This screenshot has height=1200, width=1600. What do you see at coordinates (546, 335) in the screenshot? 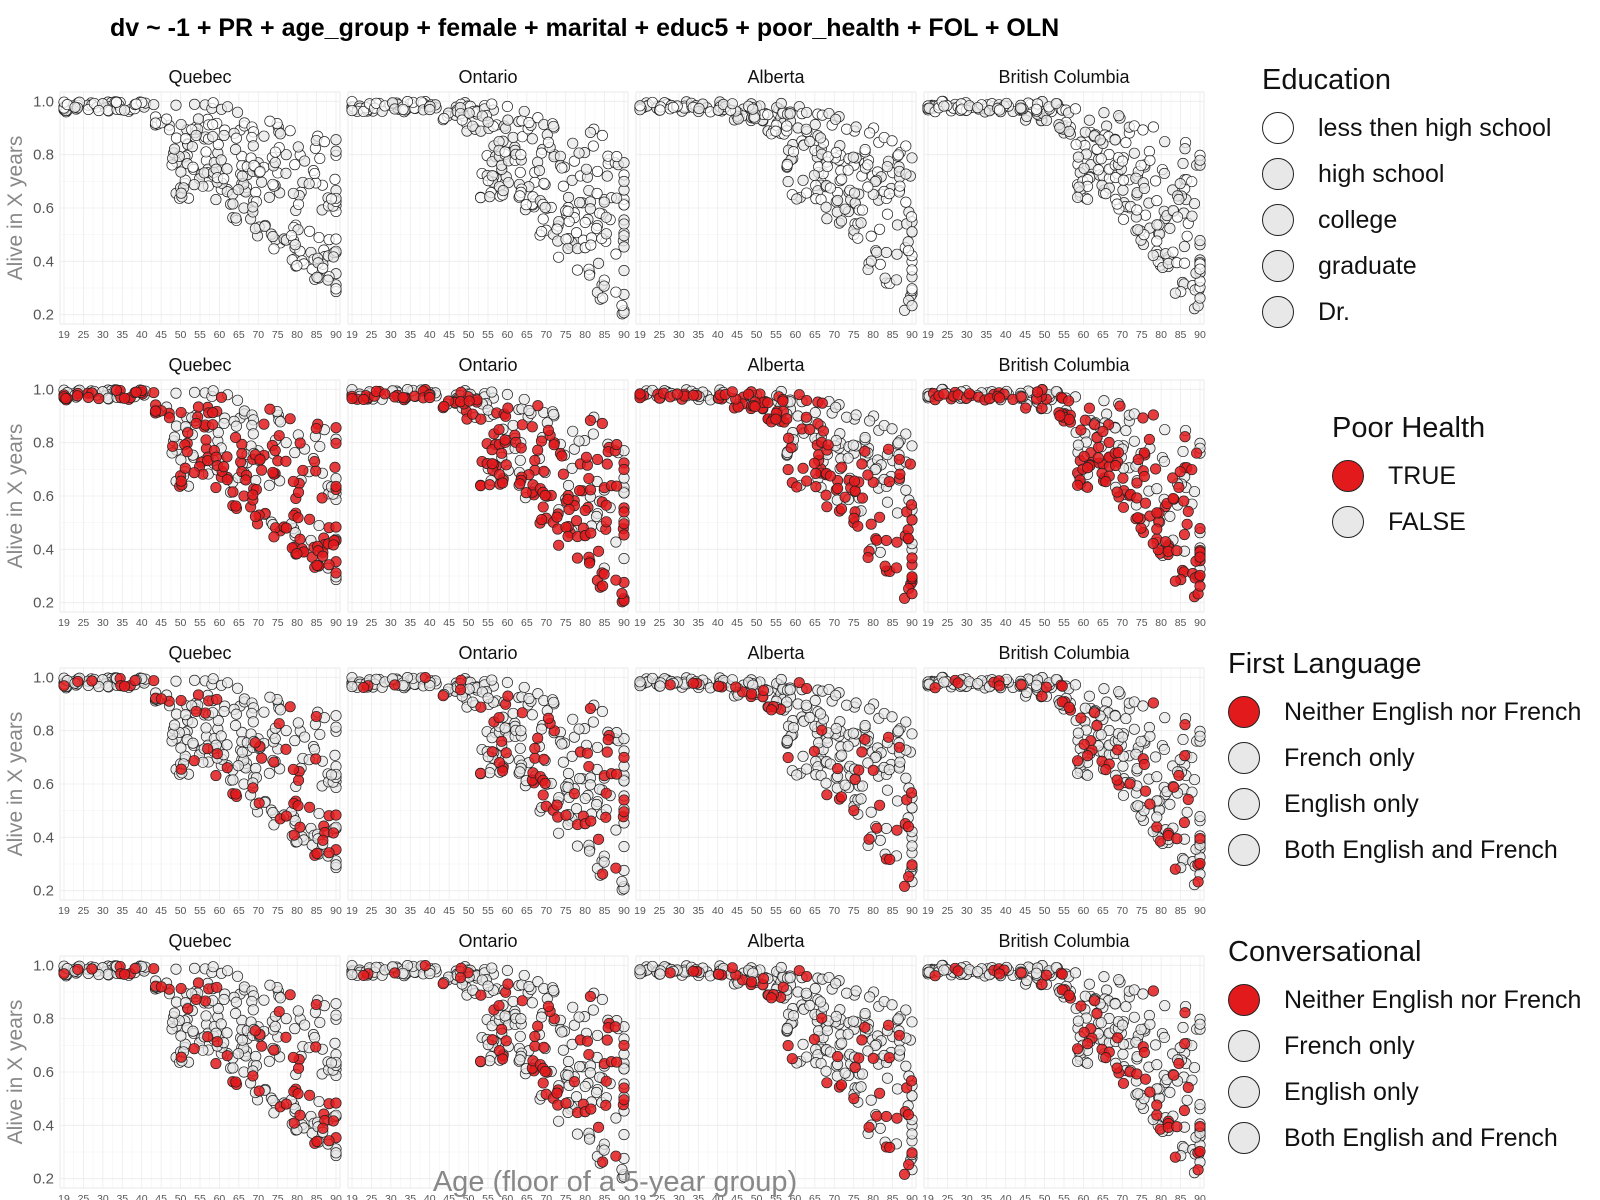
I see `x-tick-label: 70` at bounding box center [546, 335].